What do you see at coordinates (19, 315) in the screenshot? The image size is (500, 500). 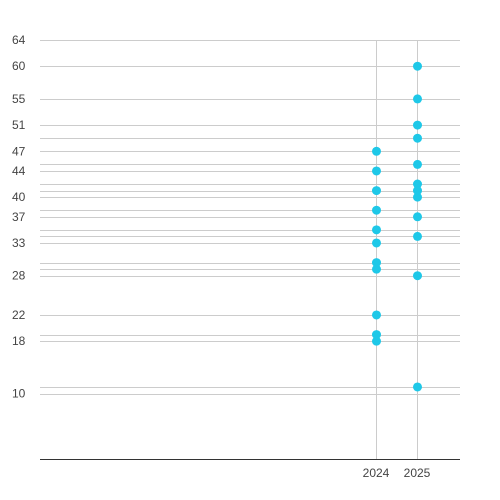 I see `y-tick-label: 22` at bounding box center [19, 315].